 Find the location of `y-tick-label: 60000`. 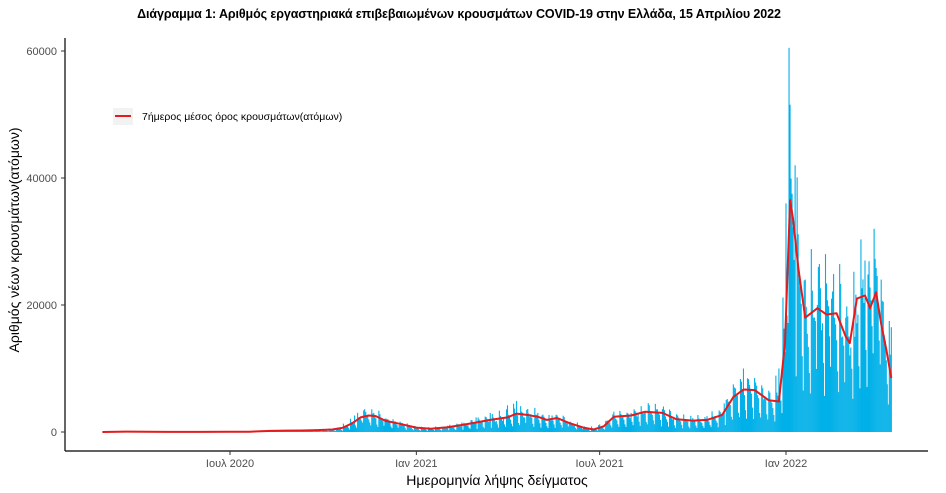

y-tick-label: 60000 is located at coordinates (41, 52).